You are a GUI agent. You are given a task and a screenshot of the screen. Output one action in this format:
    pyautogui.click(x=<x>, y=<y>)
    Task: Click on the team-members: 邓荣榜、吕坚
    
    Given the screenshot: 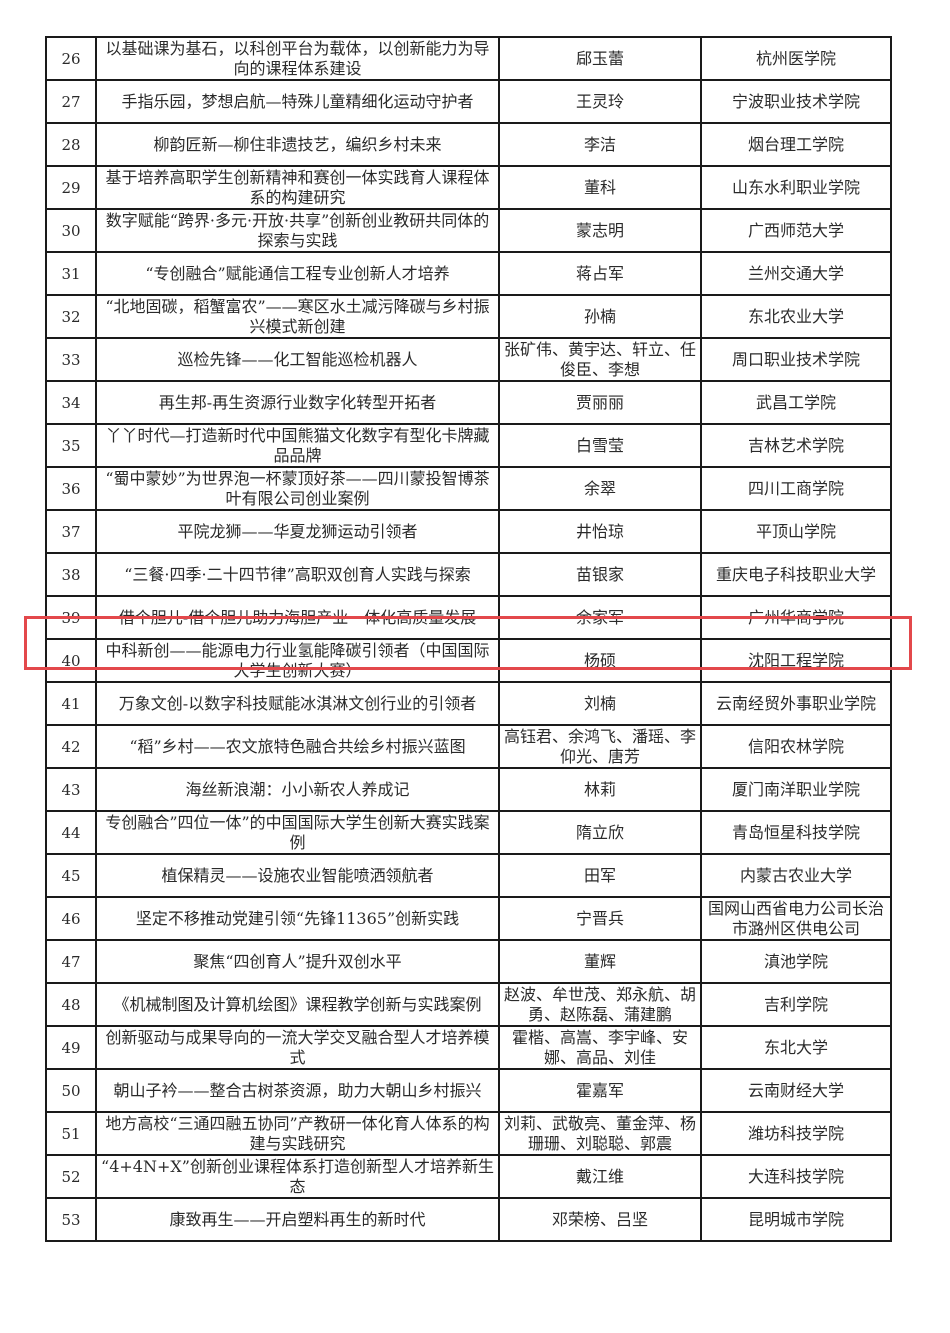 What is the action you would take?
    pyautogui.click(x=600, y=1219)
    